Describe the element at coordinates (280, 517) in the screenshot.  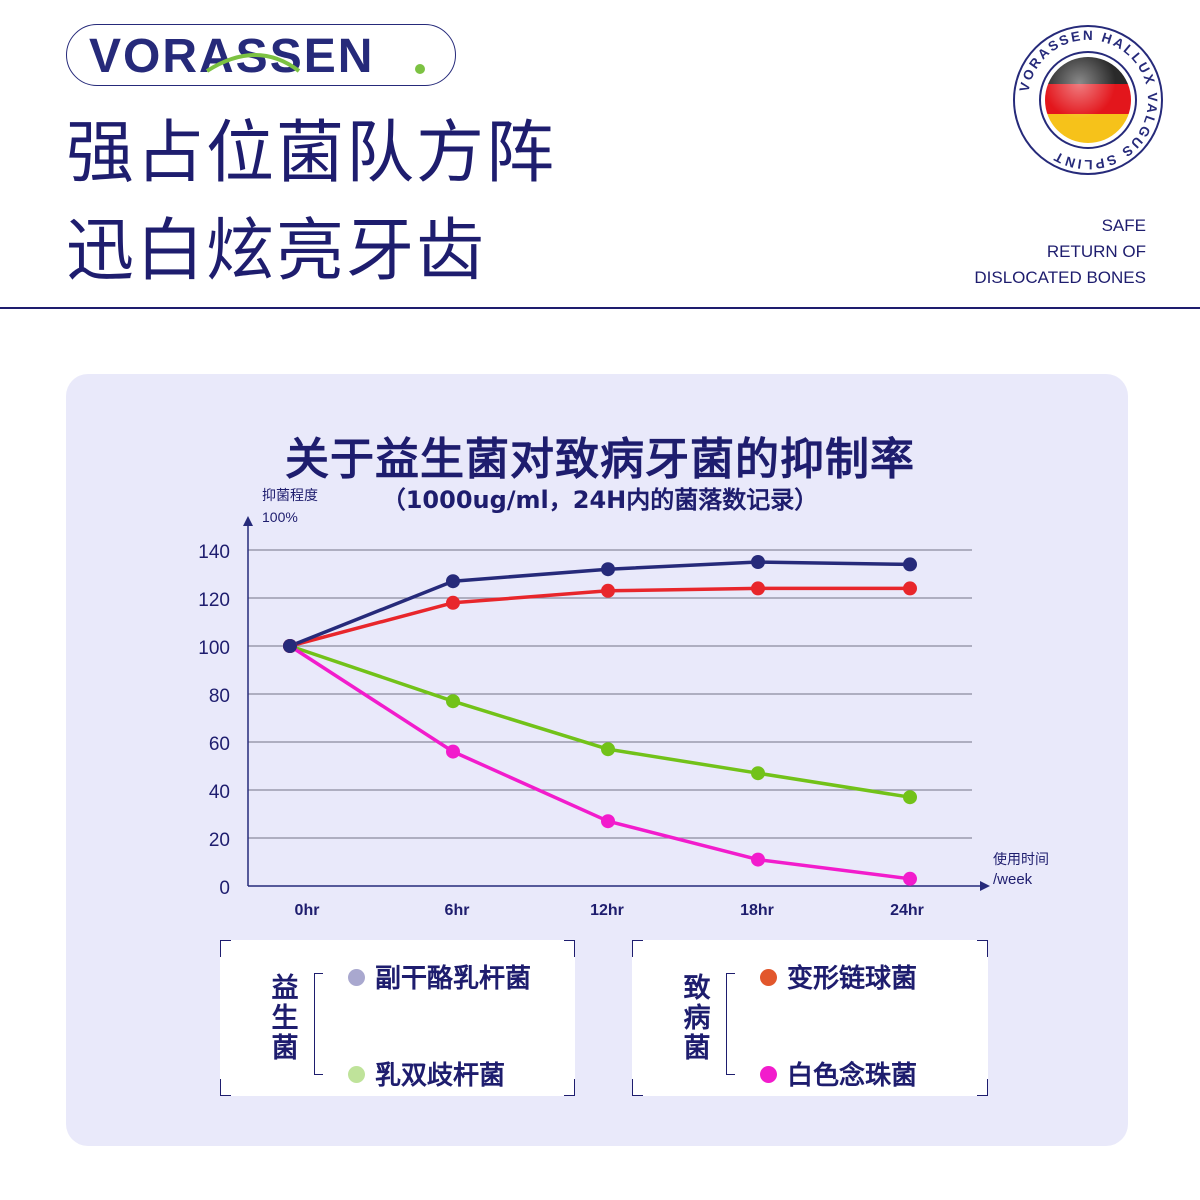
I see `y-axis-unit: 100%` at that location.